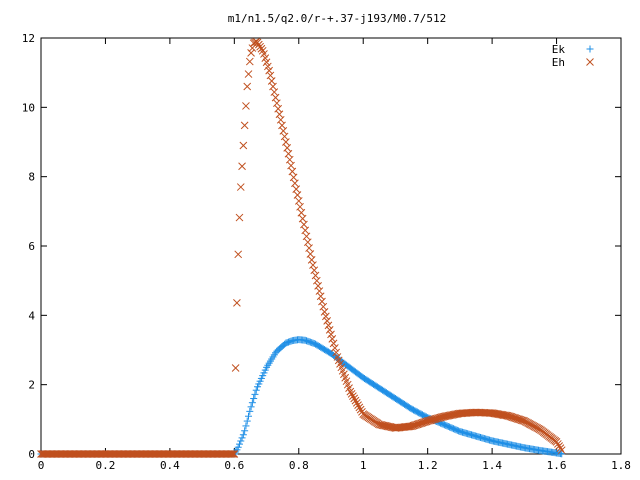 The width and height of the screenshot is (640, 480). What do you see at coordinates (492, 465) in the screenshot?
I see `x-tick-label: 1.4` at bounding box center [492, 465].